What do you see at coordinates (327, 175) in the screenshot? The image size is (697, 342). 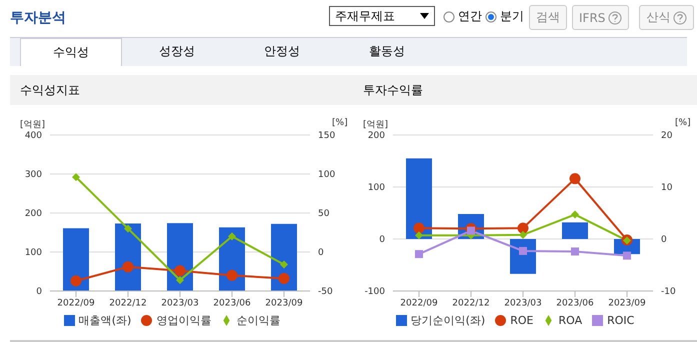 I see `y2-tick-label: 100` at bounding box center [327, 175].